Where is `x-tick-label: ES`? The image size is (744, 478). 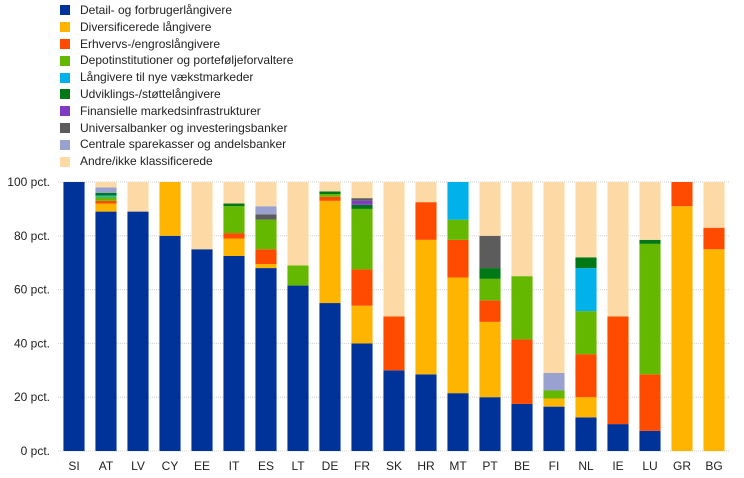
x-tick-label: ES is located at coordinates (266, 466).